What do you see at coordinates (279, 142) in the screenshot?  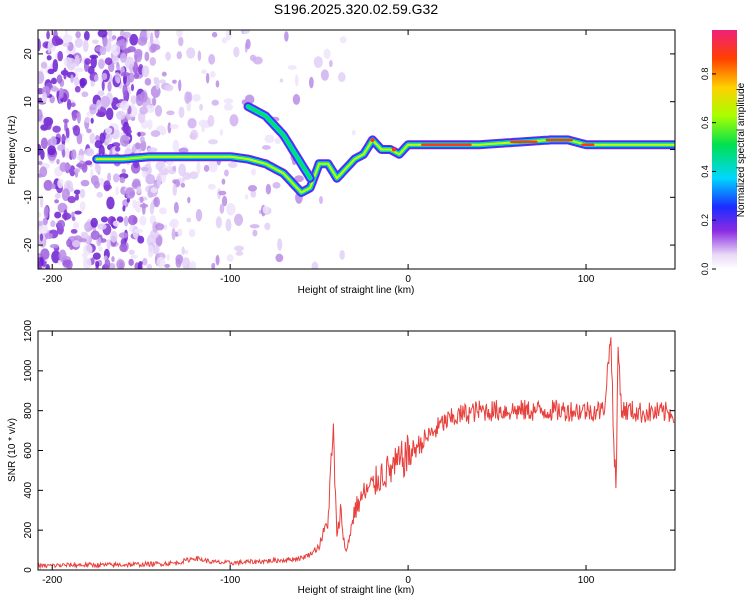 I see `heatmap-ridge-upper-branch` at bounding box center [279, 142].